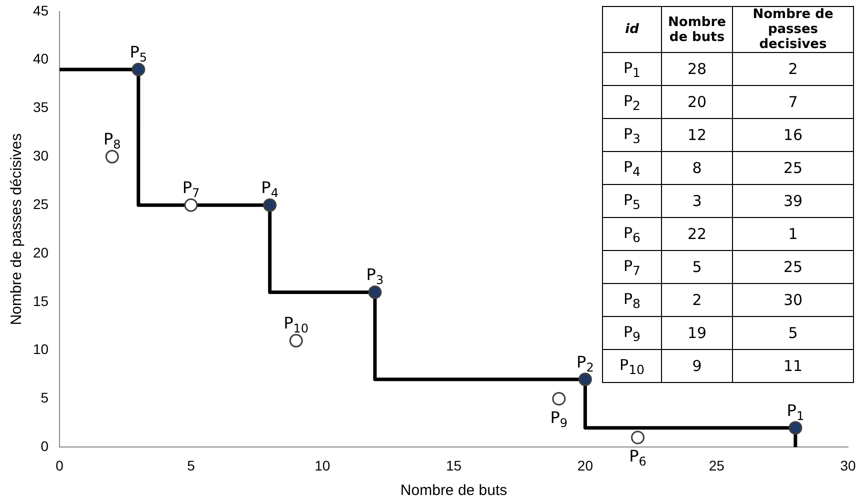 This screenshot has width=860, height=504. Describe the element at coordinates (322, 465) in the screenshot. I see `x-tick-label: 10` at that location.